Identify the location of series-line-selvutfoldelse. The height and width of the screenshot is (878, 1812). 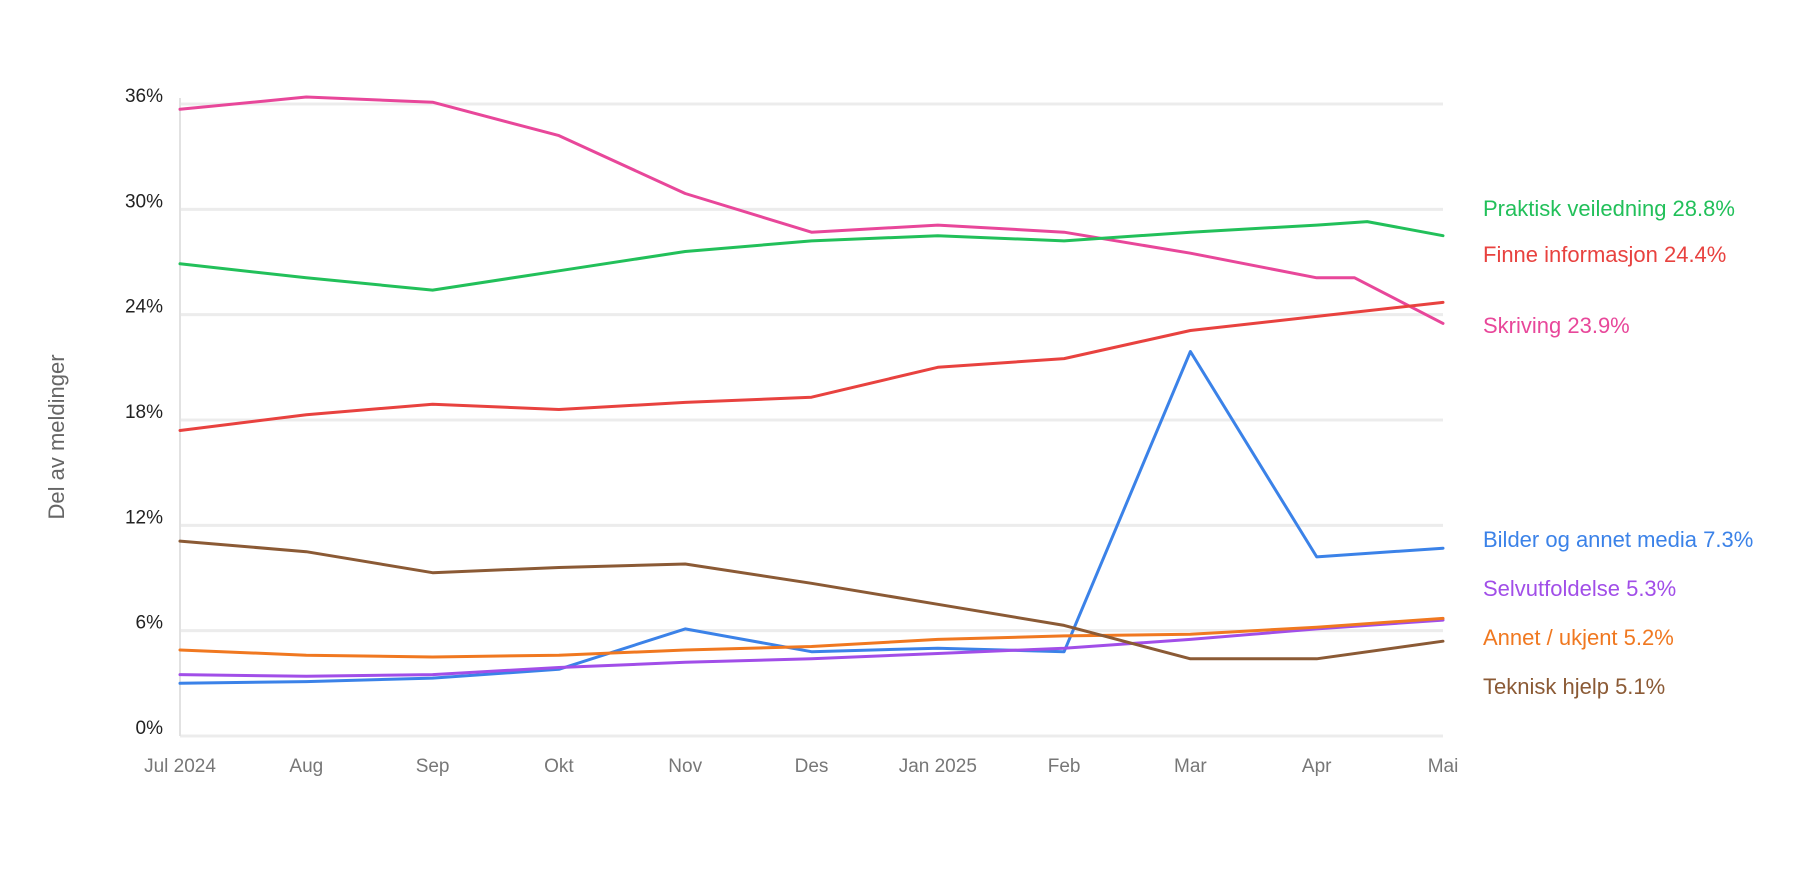
(811, 648).